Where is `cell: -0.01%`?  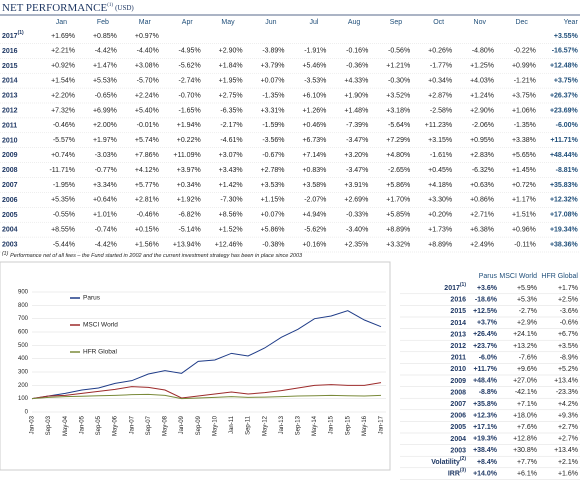
cell: -0.01% is located at coordinates (148, 125).